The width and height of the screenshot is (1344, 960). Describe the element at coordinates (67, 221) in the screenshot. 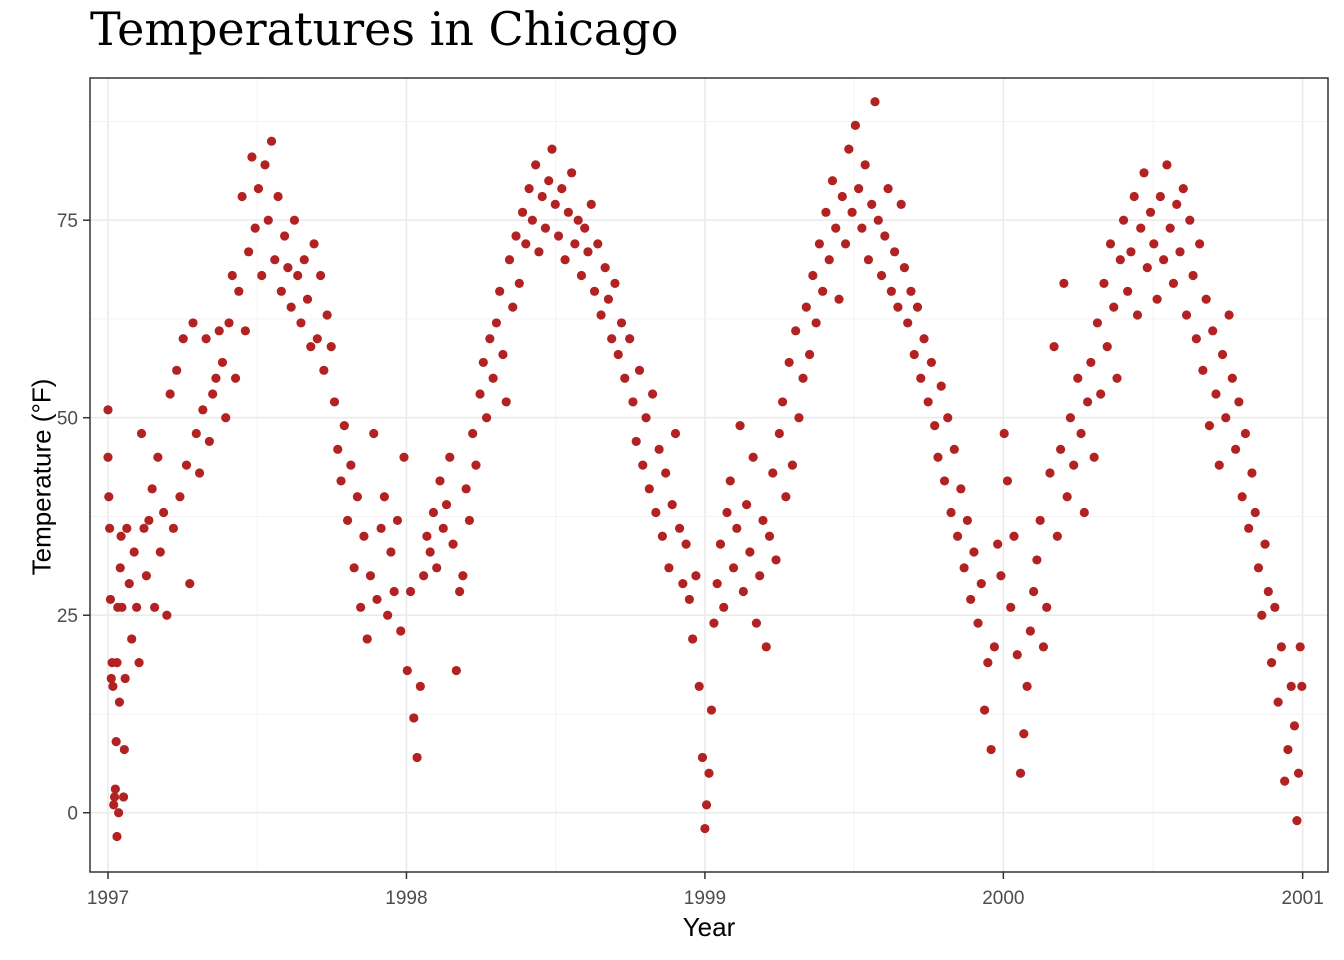

I see `y-tick-label: 75` at that location.